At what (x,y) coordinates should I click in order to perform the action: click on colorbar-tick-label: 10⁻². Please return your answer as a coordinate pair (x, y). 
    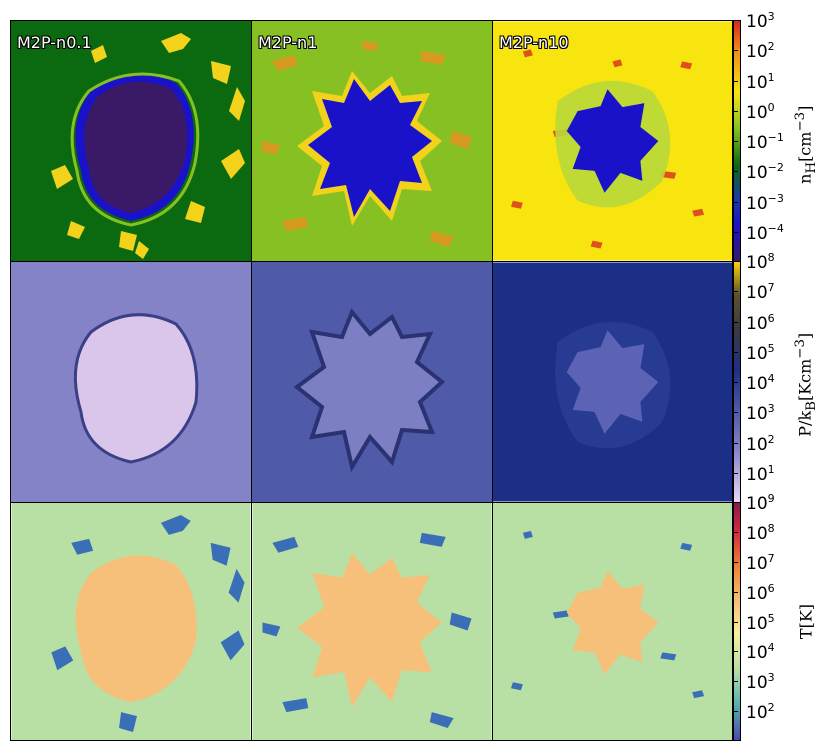
    Looking at the image, I should click on (765, 172).